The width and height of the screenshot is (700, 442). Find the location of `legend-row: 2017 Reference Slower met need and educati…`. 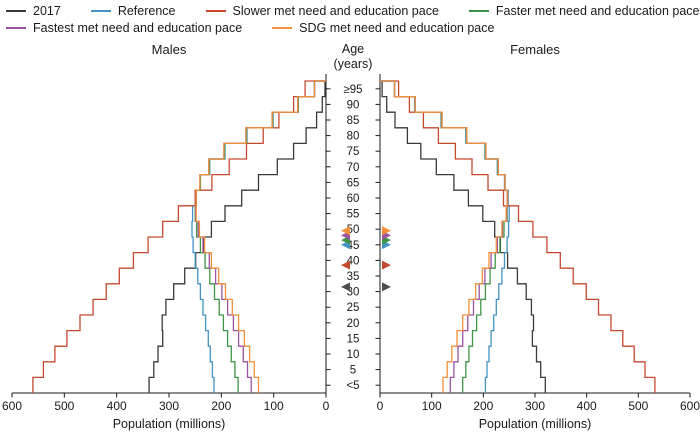

legend-row: 2017 Reference Slower met need and educati… is located at coordinates (353, 11).